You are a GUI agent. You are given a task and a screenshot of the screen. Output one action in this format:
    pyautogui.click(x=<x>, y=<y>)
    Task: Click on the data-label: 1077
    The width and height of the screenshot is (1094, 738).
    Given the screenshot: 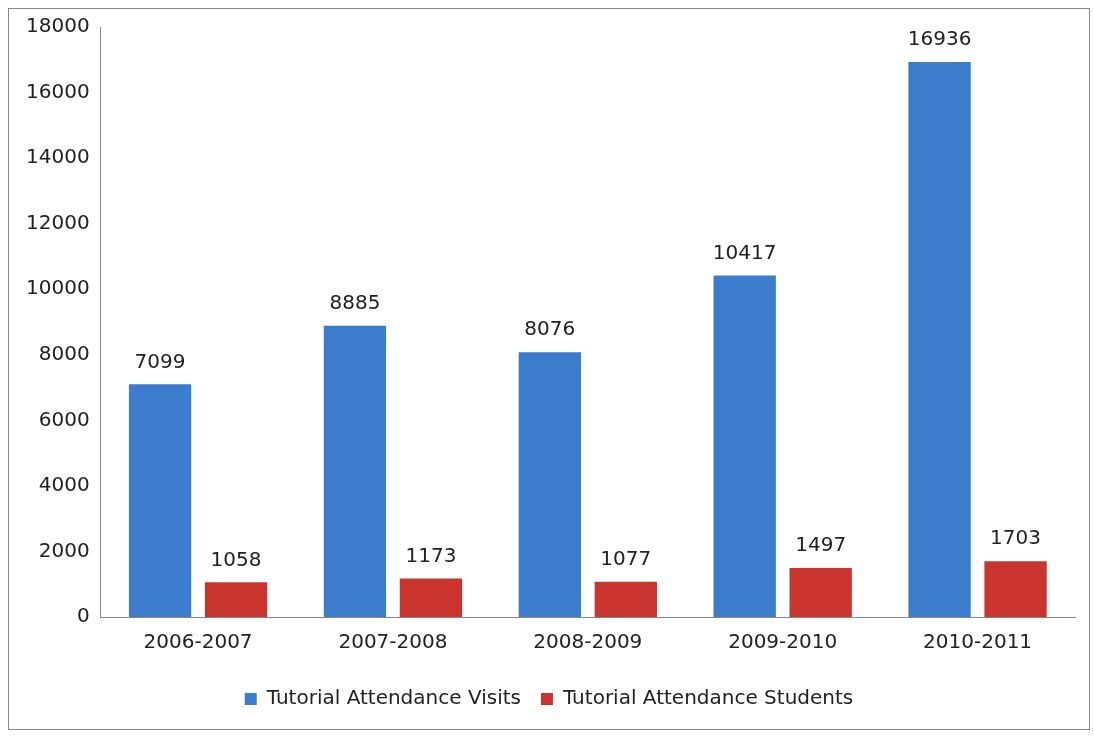 What is the action you would take?
    pyautogui.click(x=626, y=557)
    